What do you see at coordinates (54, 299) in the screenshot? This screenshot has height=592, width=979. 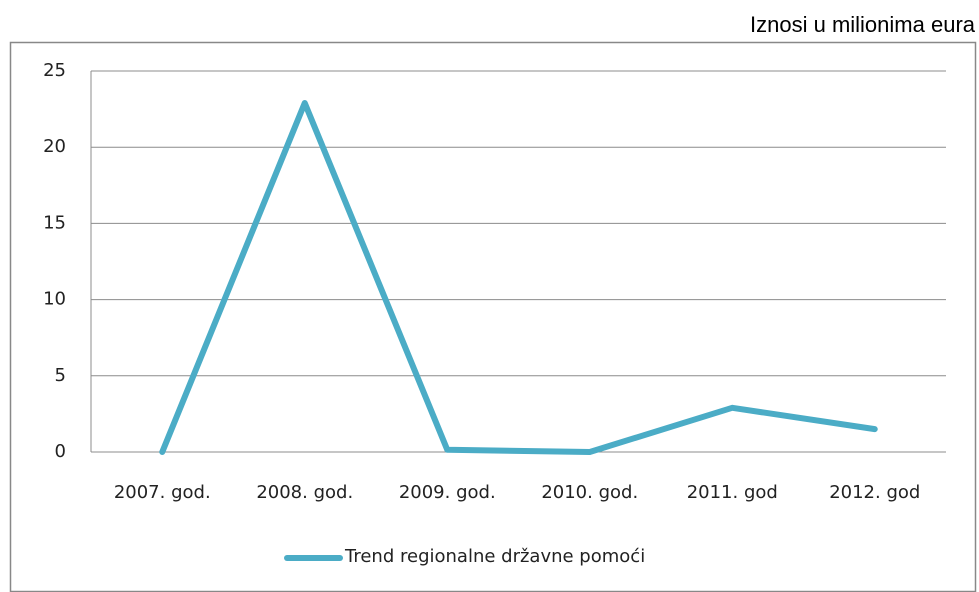 I see `y-tick-label: 10` at bounding box center [54, 299].